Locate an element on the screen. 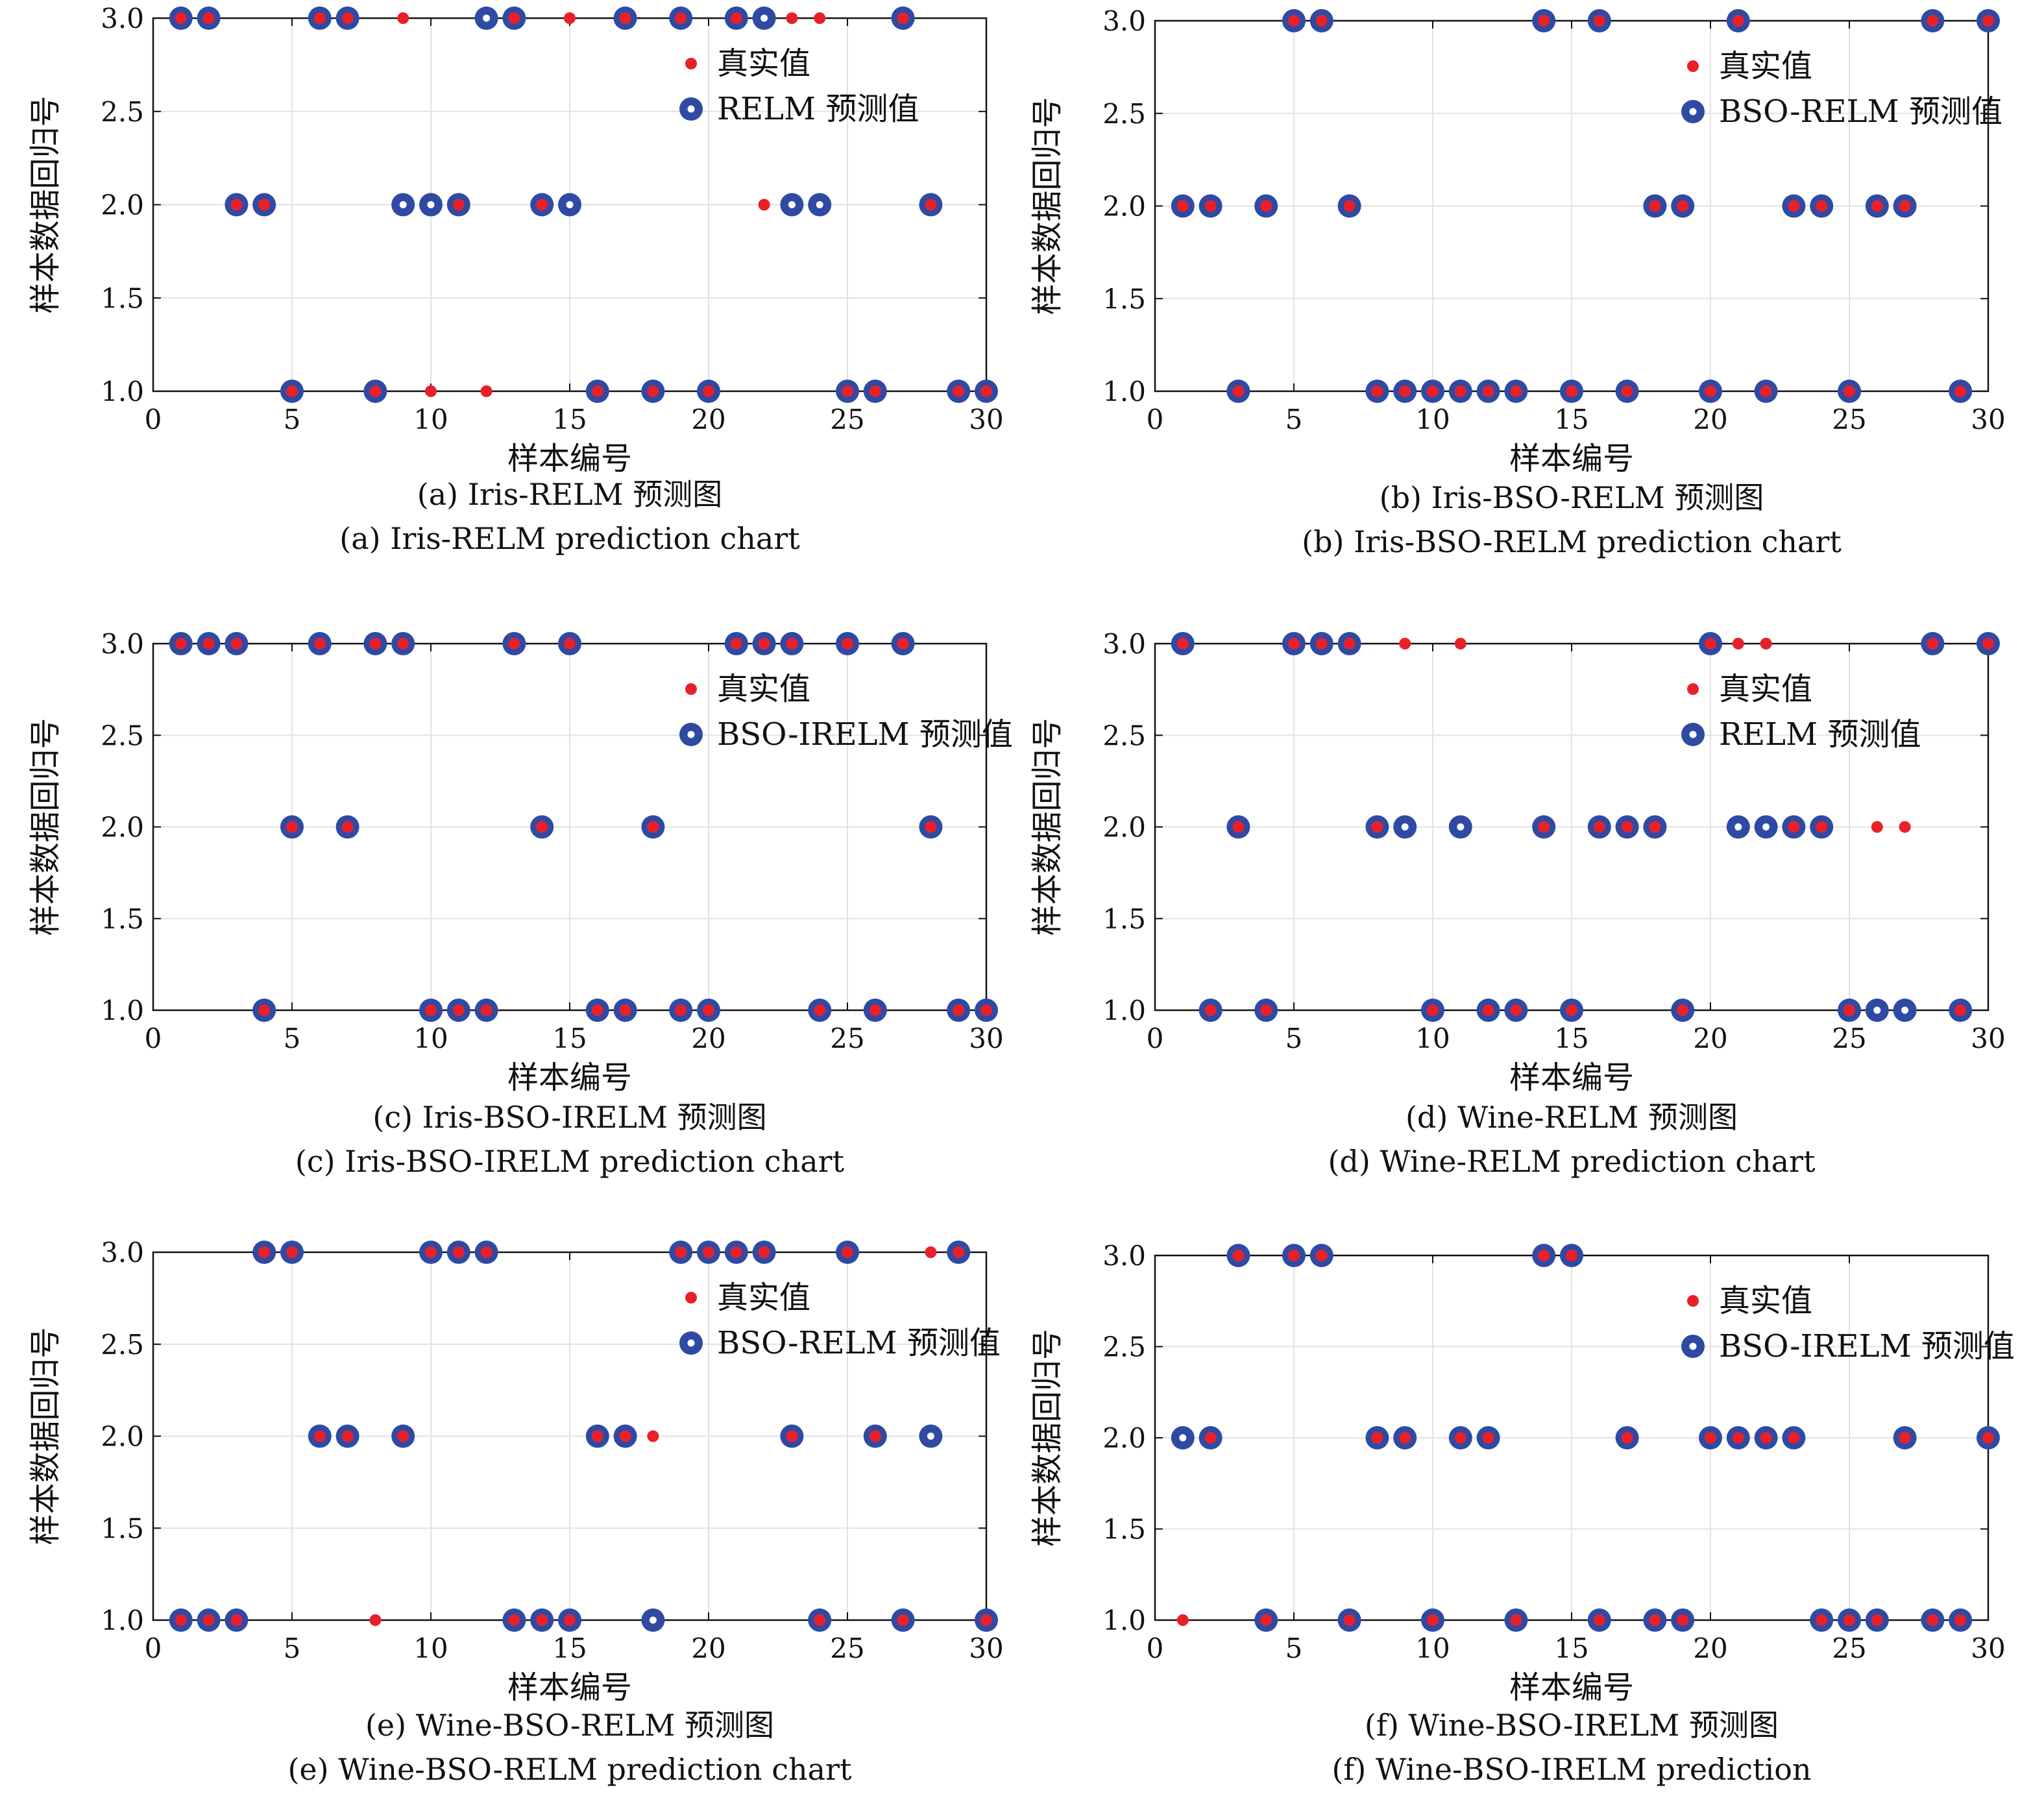 The height and width of the screenshot is (1794, 2044). x-tick-label: 25 is located at coordinates (847, 420).